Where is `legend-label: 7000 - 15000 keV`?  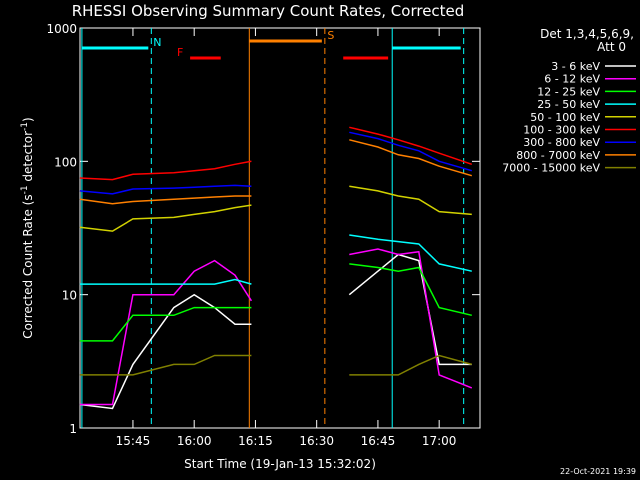
legend-label: 7000 - 15000 keV is located at coordinates (551, 168).